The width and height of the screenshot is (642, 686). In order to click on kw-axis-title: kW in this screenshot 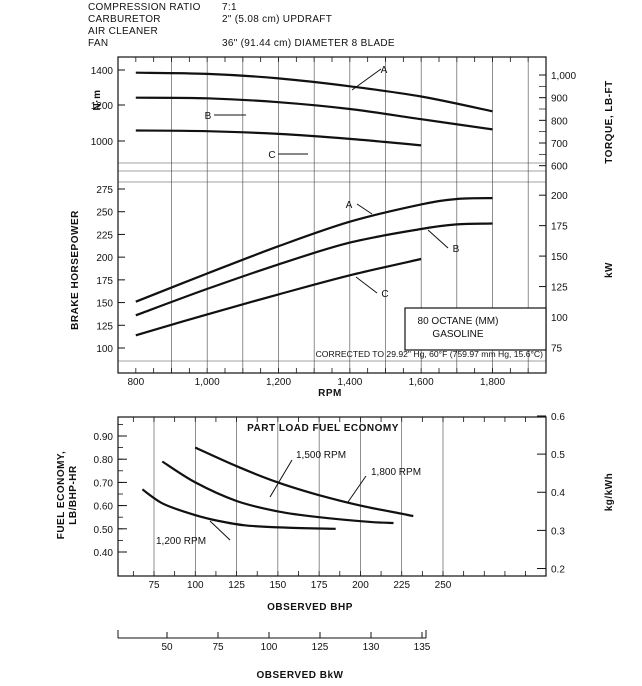, I will do `click(609, 270)`.